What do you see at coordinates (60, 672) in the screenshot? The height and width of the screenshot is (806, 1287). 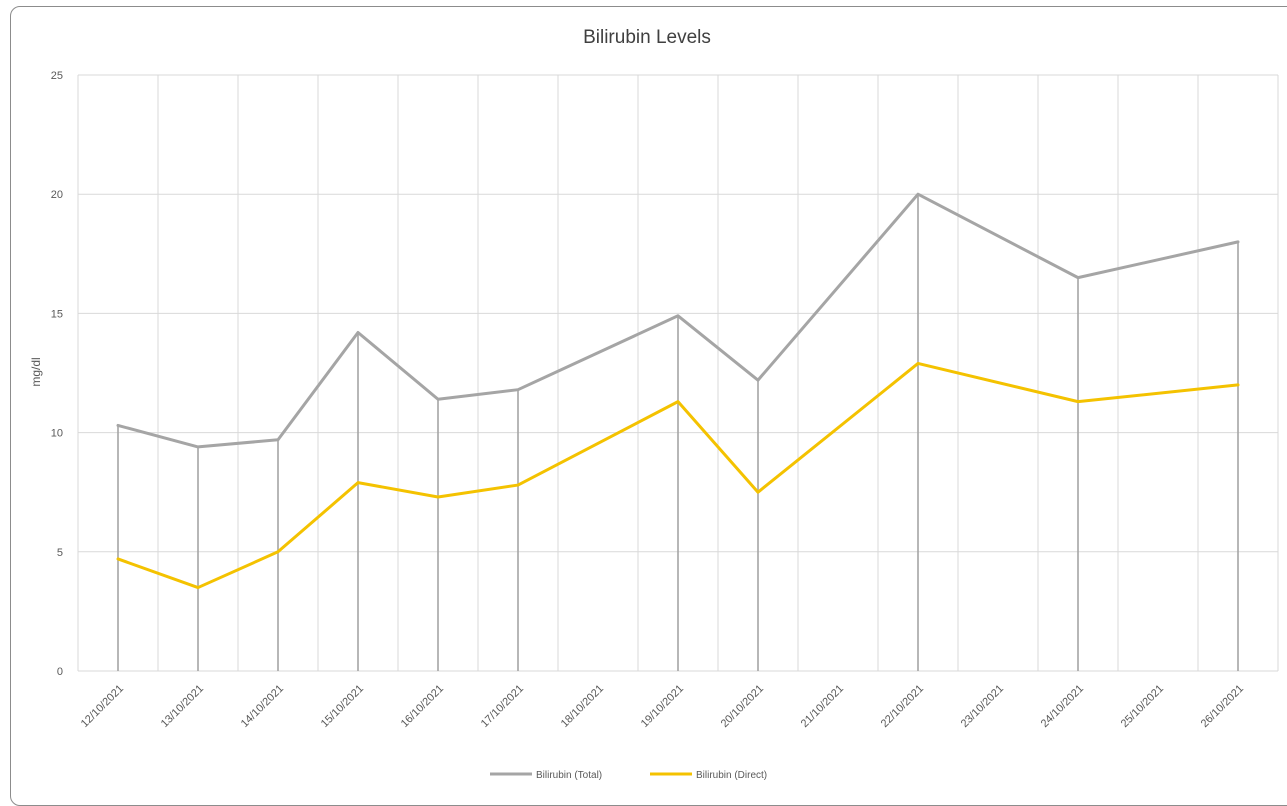 I see `y-tick-label: 0` at bounding box center [60, 672].